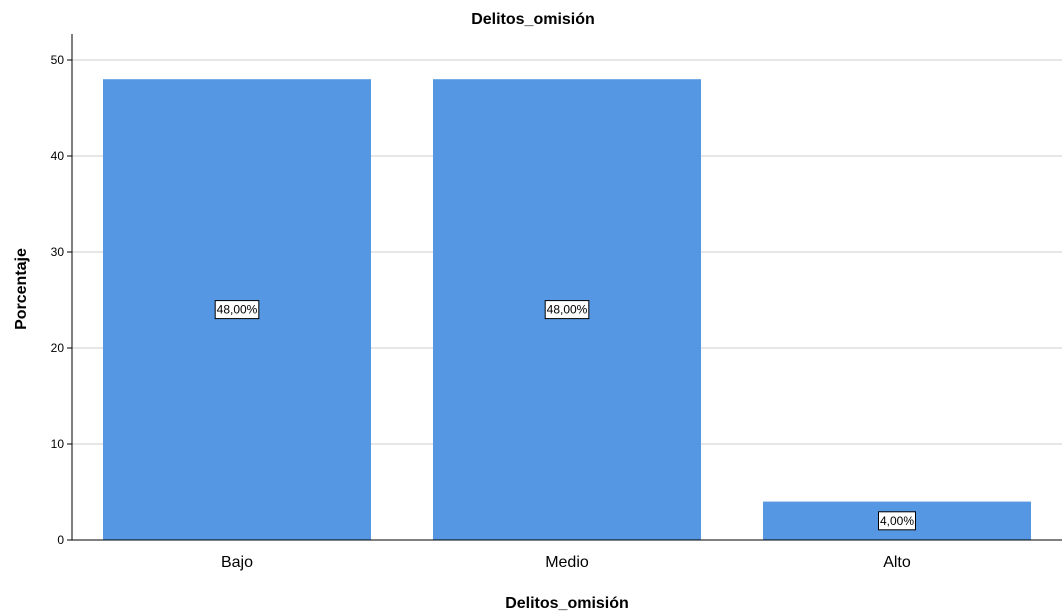  I want to click on y-axis-ticks: 0 10 20 30 40 50, so click(58, 300).